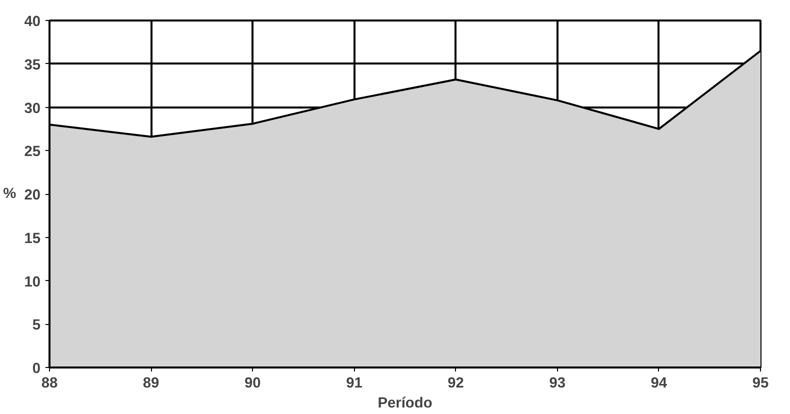 The width and height of the screenshot is (790, 414). What do you see at coordinates (32, 108) in the screenshot?
I see `y-tick-label: 30` at bounding box center [32, 108].